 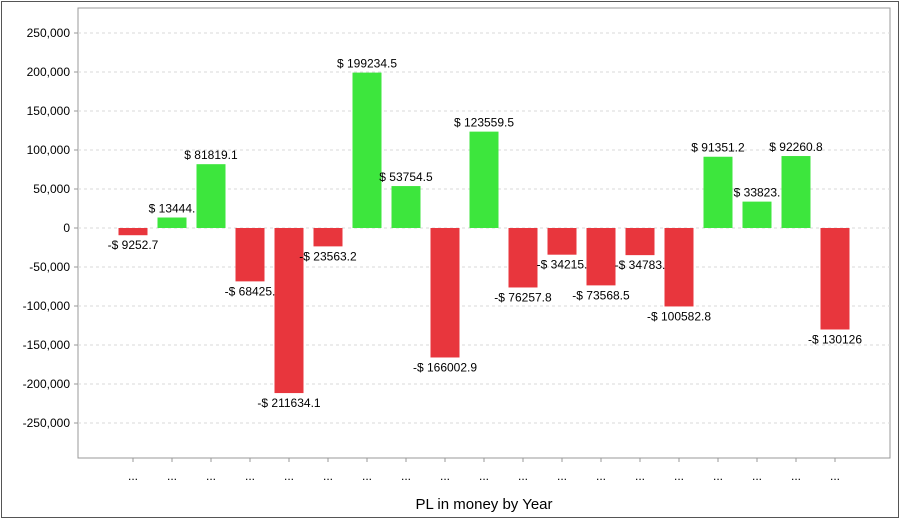 What do you see at coordinates (288, 403) in the screenshot?
I see `bar-value-label: -$ 211634.1` at bounding box center [288, 403].